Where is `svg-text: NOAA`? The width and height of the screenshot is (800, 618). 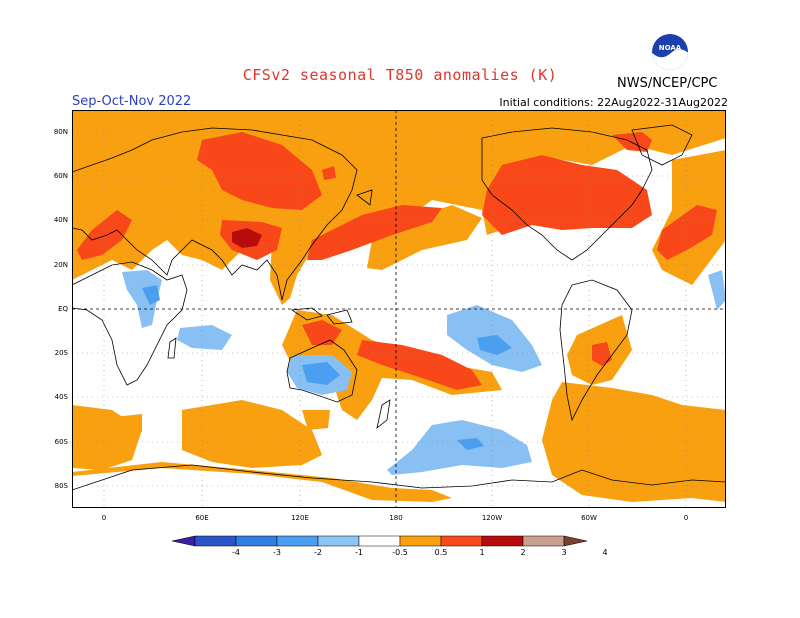 svg-text: NOAA is located at coordinates (670, 48).